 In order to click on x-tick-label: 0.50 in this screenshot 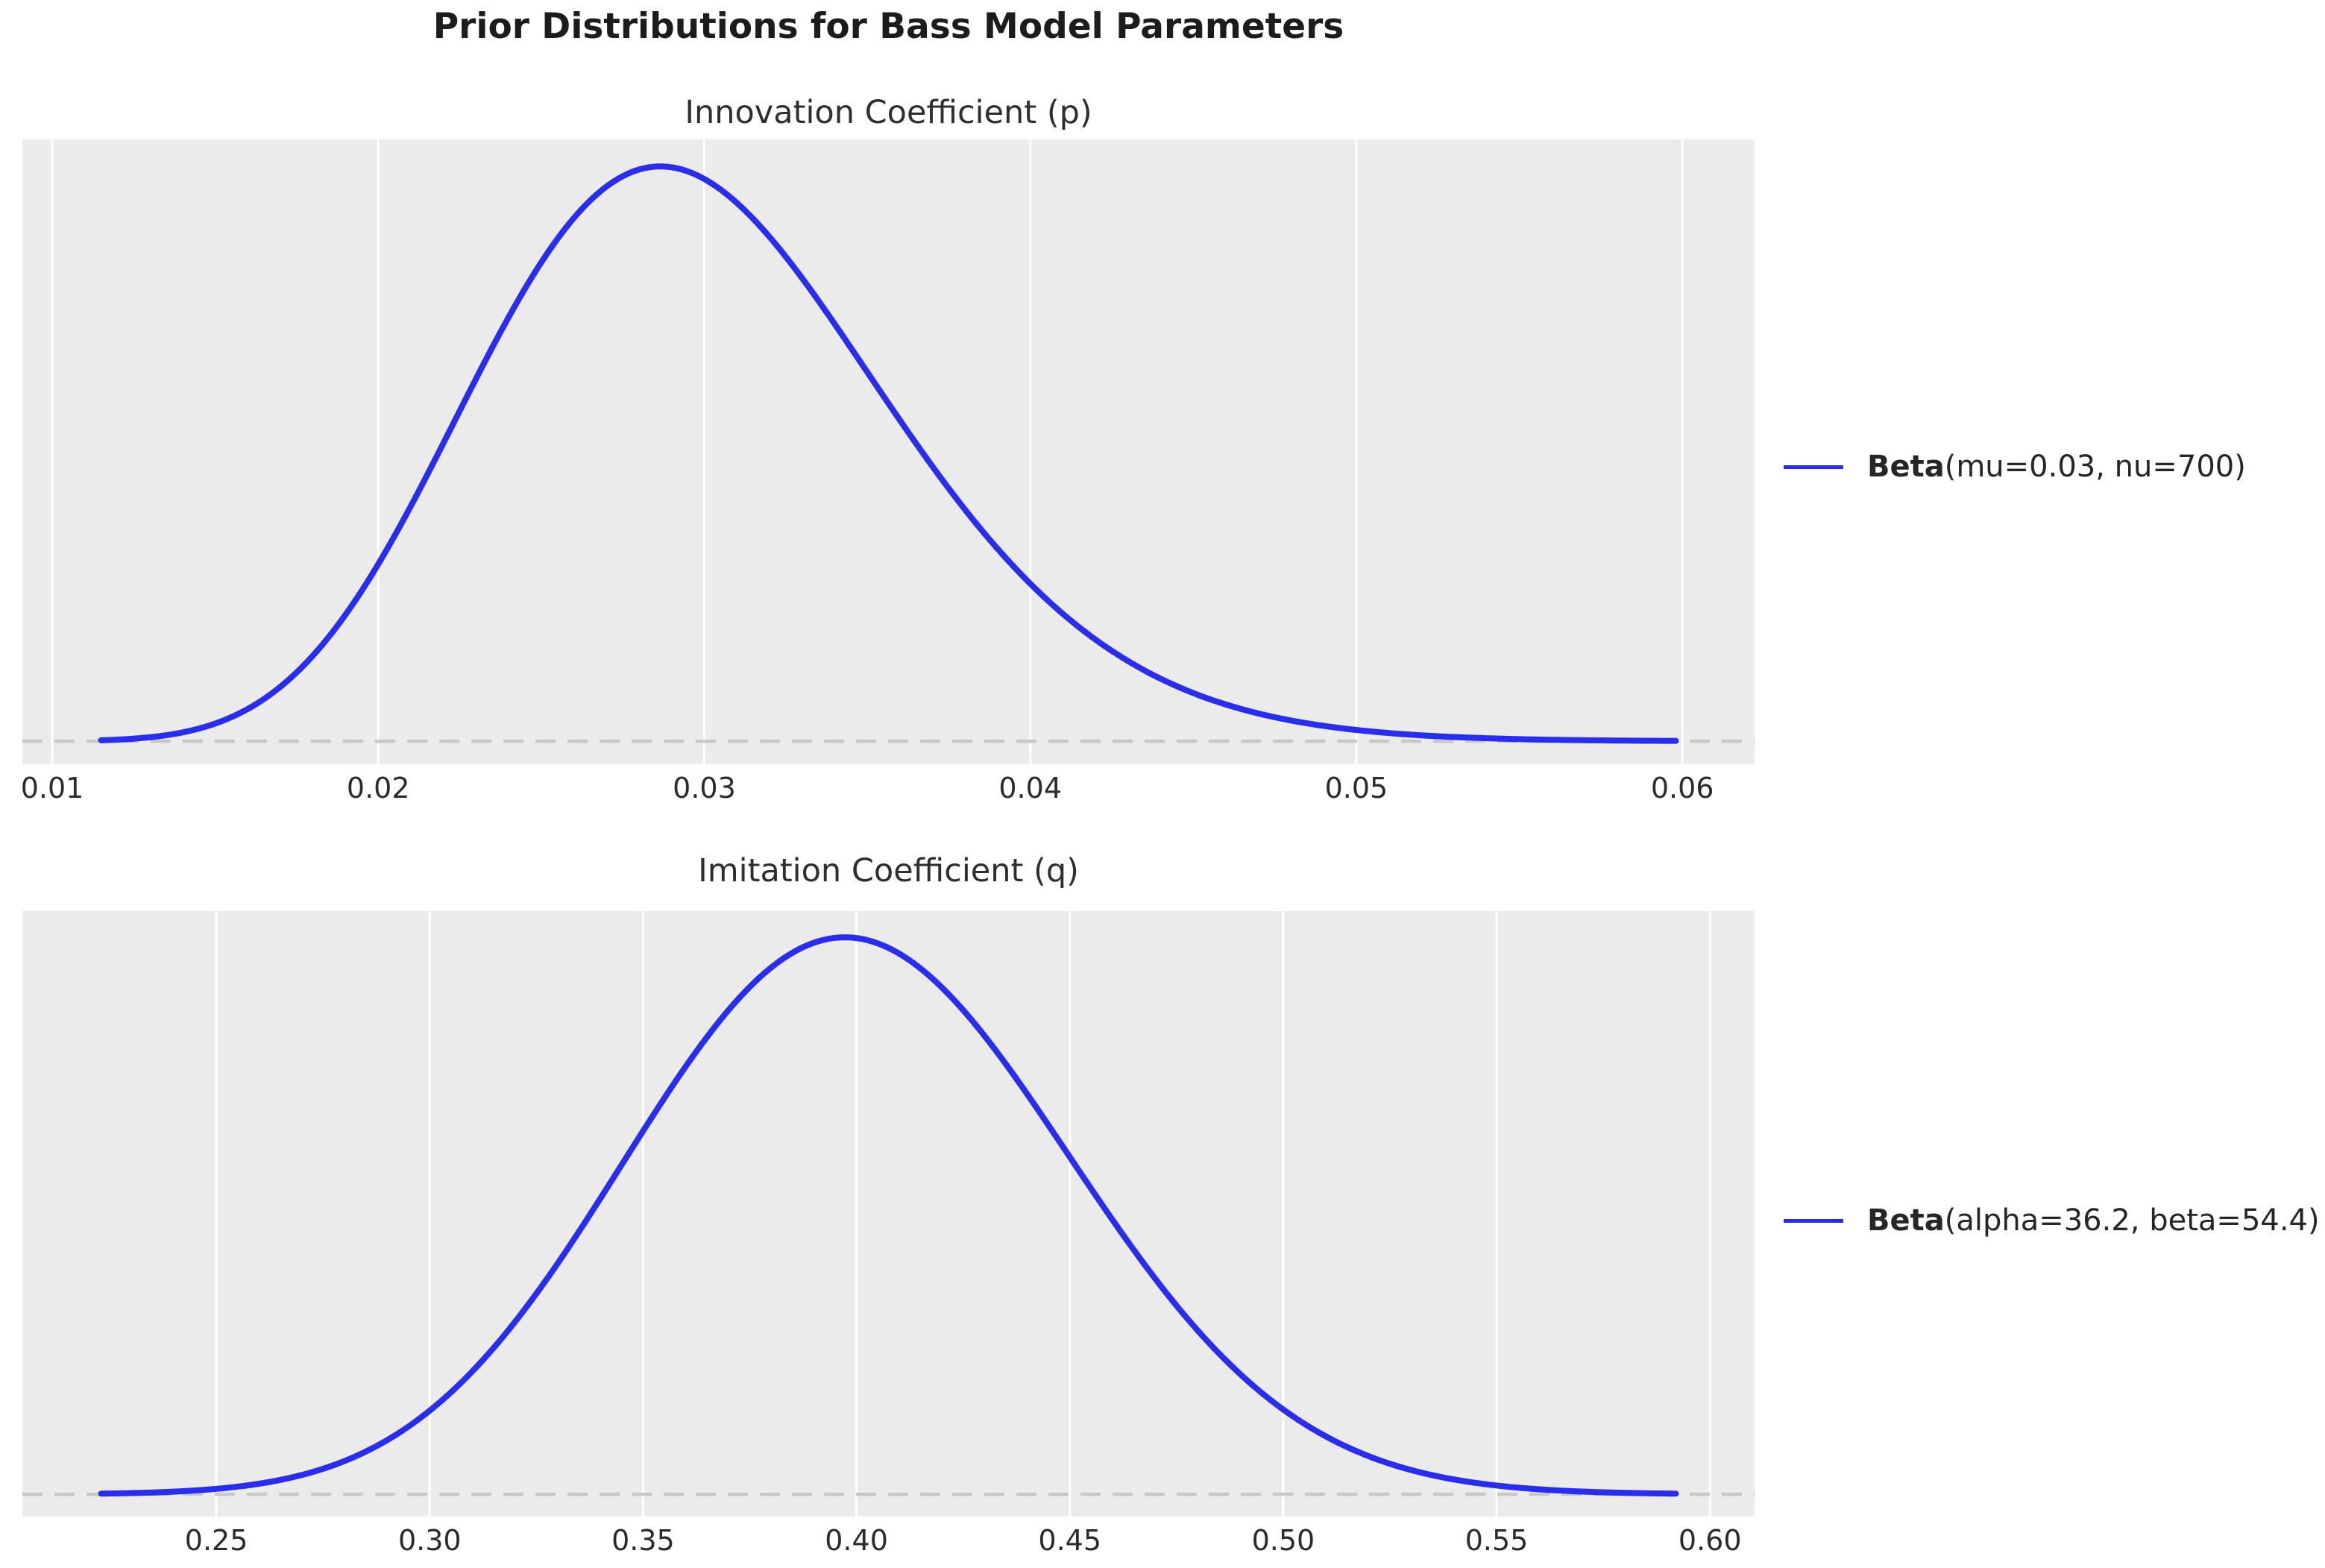, I will do `click(1283, 1540)`.